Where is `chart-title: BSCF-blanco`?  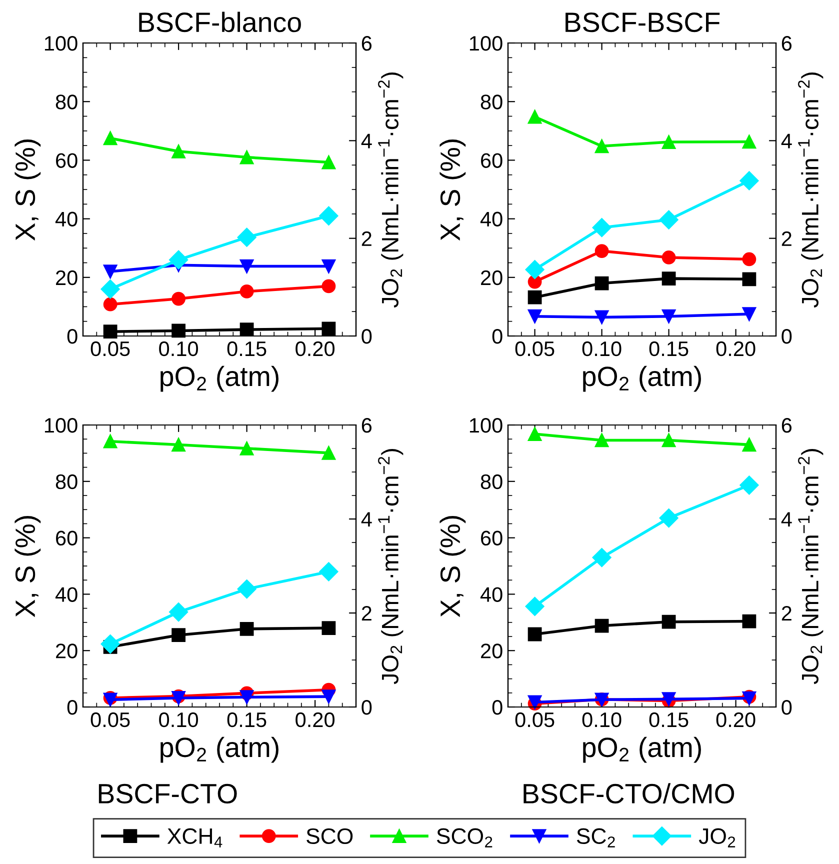 chart-title: BSCF-blanco is located at coordinates (220, 22).